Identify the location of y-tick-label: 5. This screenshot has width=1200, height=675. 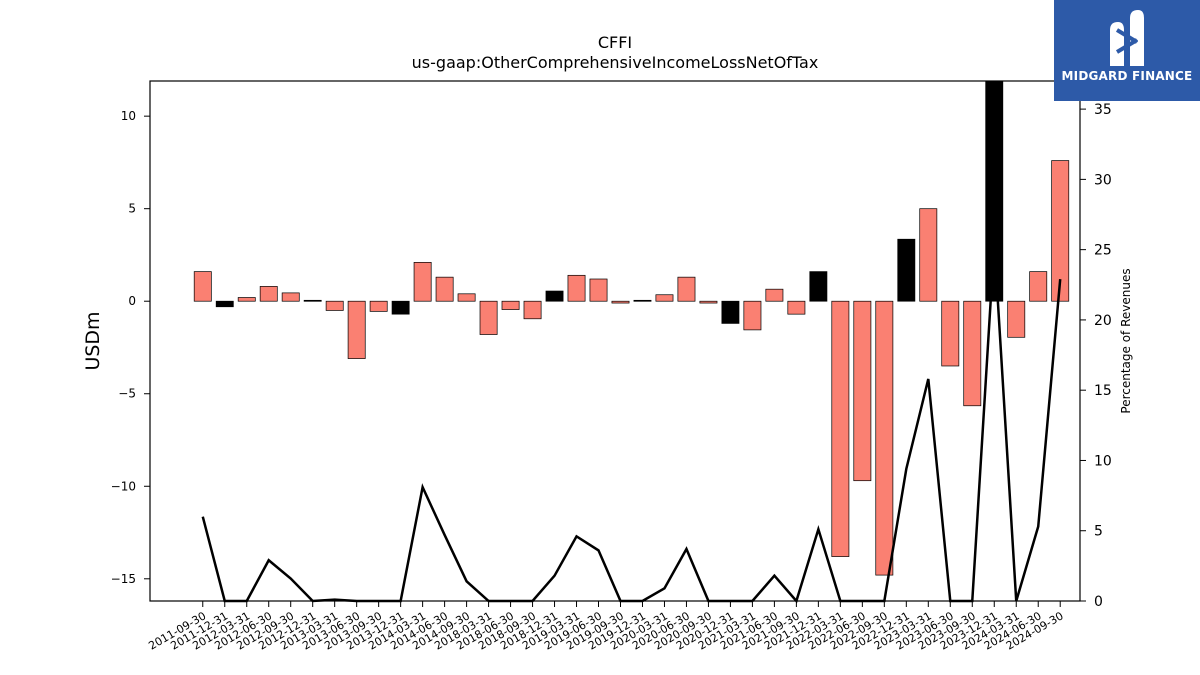
(132, 209).